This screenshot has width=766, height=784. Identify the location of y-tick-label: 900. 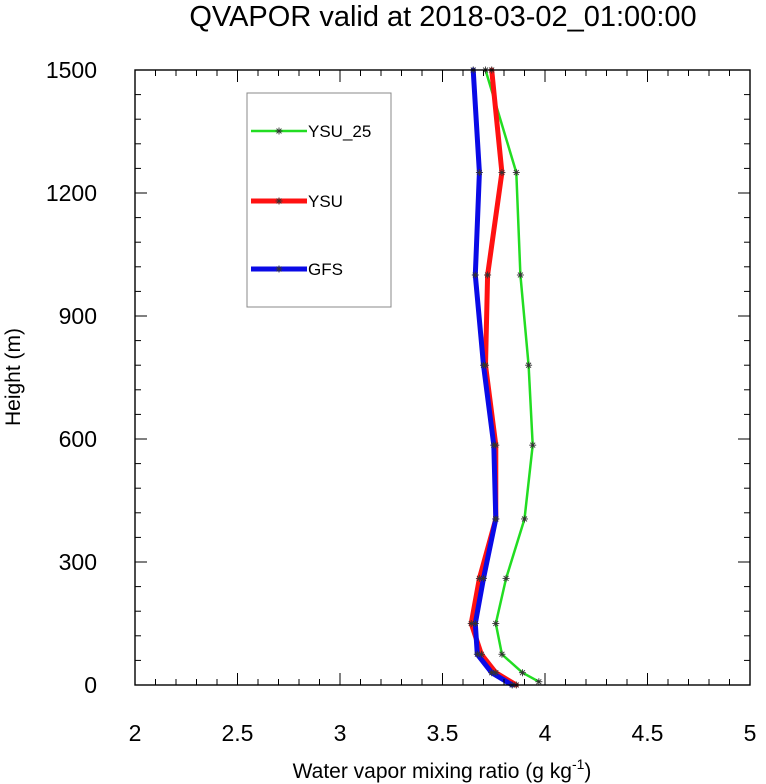
(78, 316).